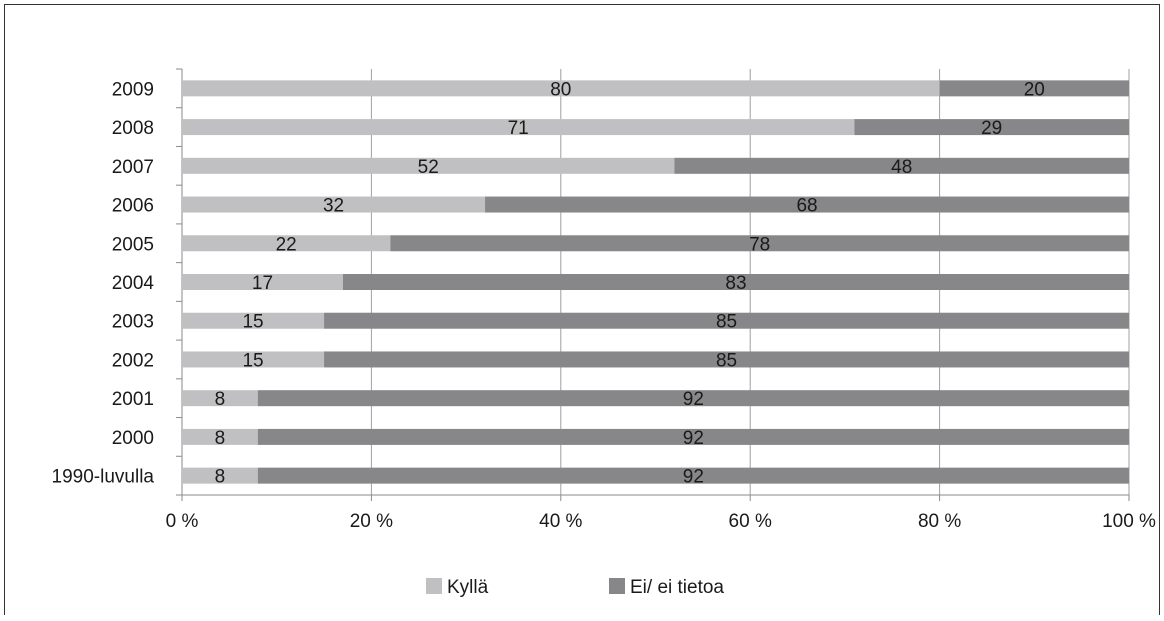 Image resolution: width=1164 pixels, height=621 pixels. I want to click on y-tick-label: 2009, so click(133, 89).